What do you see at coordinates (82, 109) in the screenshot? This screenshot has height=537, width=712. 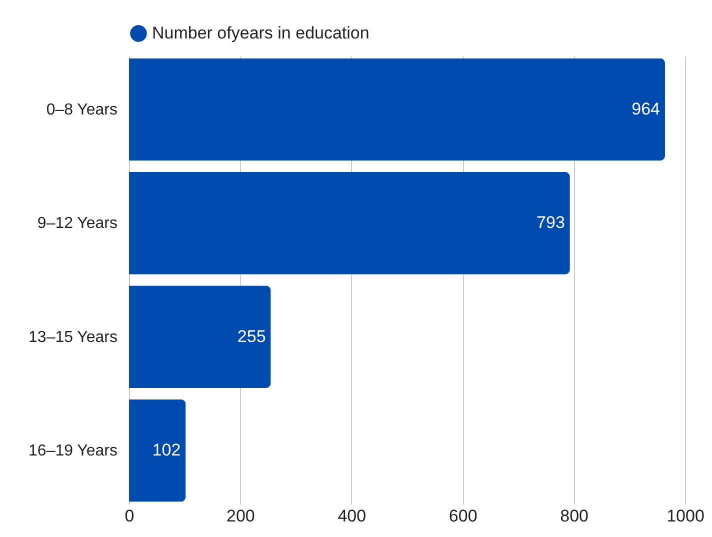 I see `y-tick-label: 0–8 Years` at bounding box center [82, 109].